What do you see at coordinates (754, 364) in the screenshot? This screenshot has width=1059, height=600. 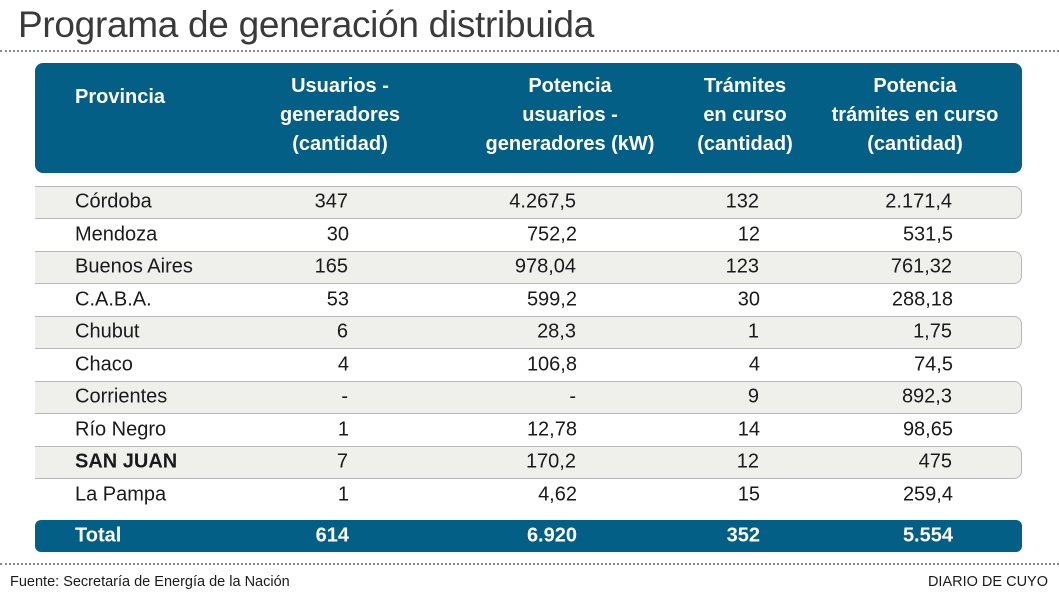 I see `cell-tramites: 4` at bounding box center [754, 364].